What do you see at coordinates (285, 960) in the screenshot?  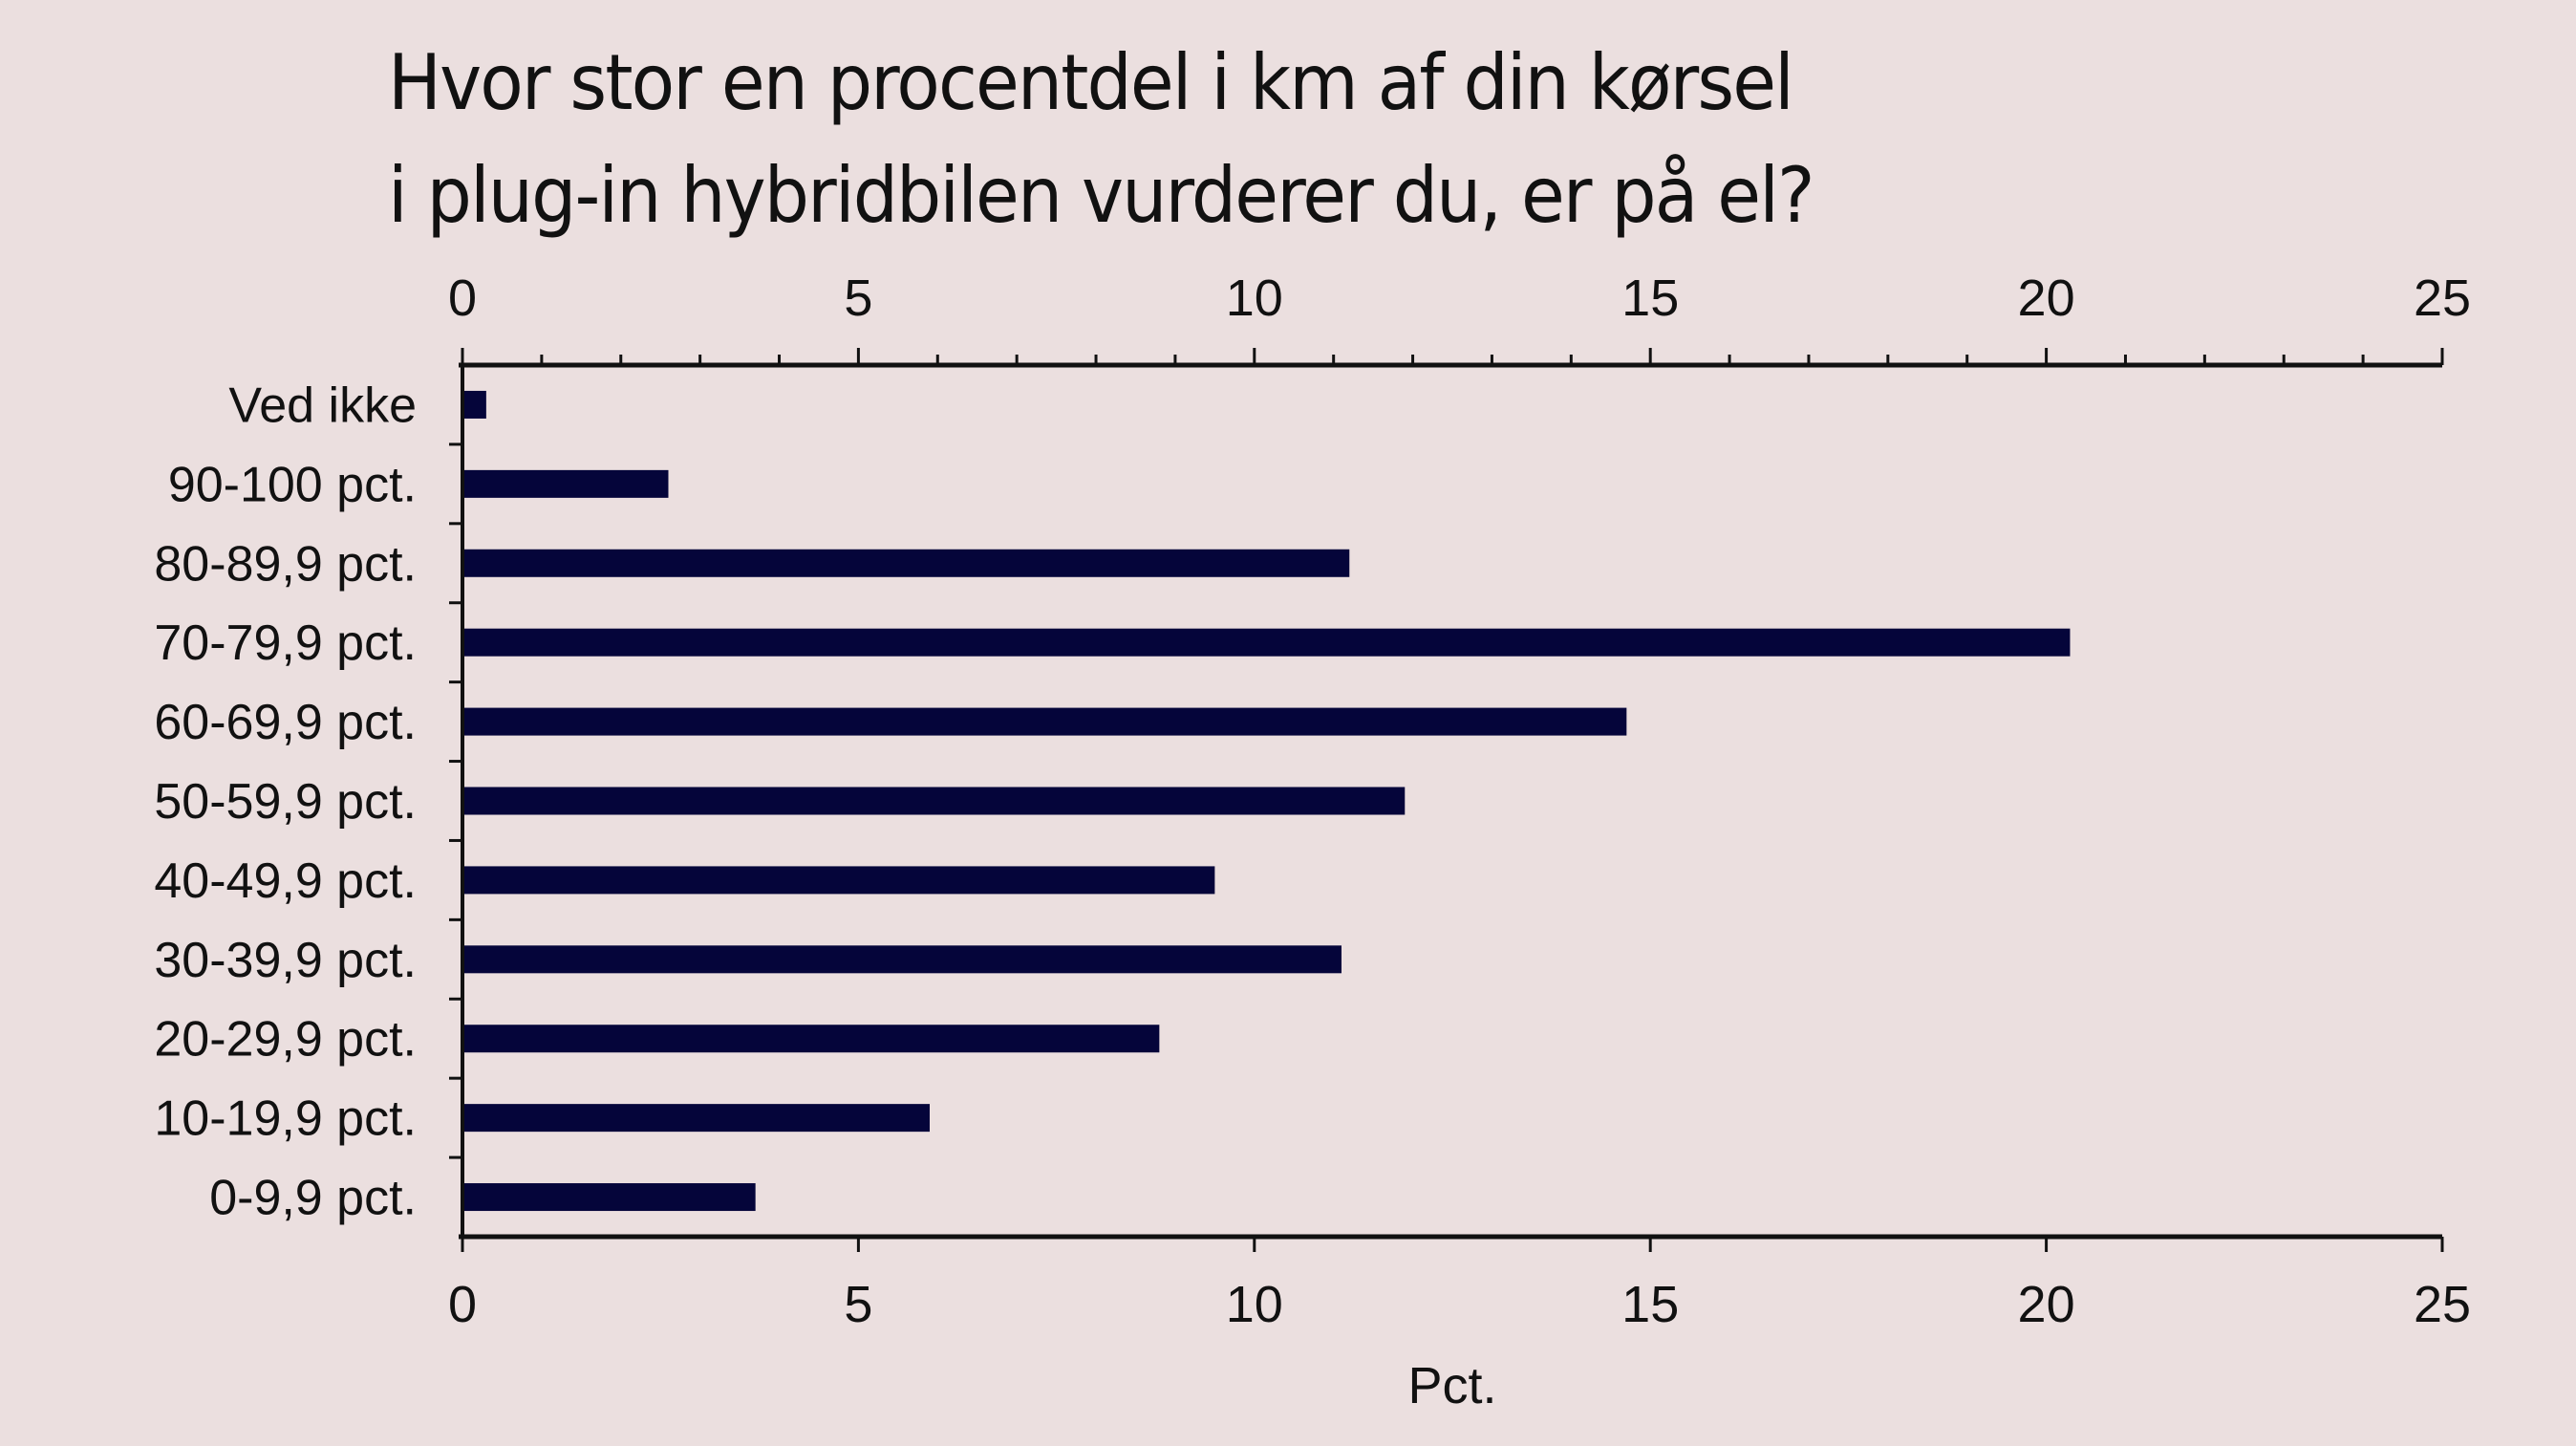 I see `category-label: 30-39,9 pct.` at bounding box center [285, 960].